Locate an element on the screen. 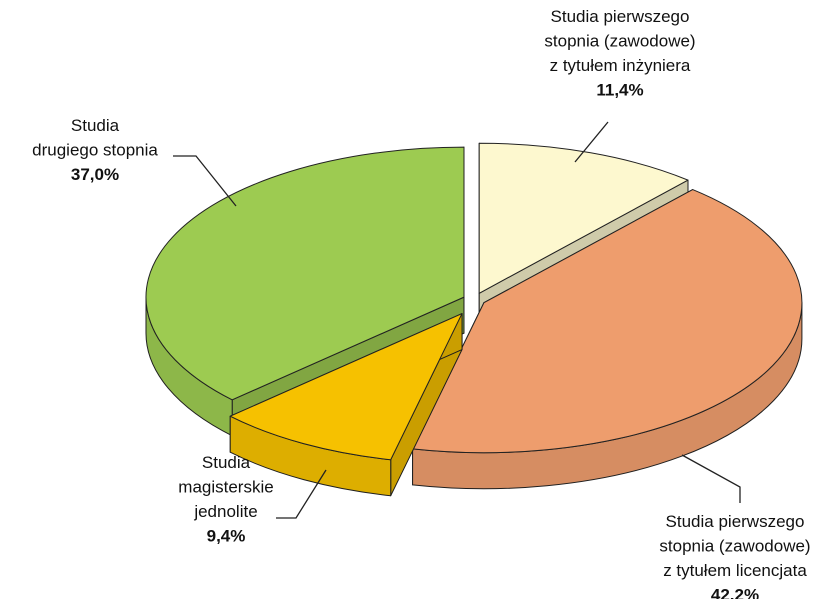 This screenshot has width=832, height=599. slice is located at coordinates (346, 405).